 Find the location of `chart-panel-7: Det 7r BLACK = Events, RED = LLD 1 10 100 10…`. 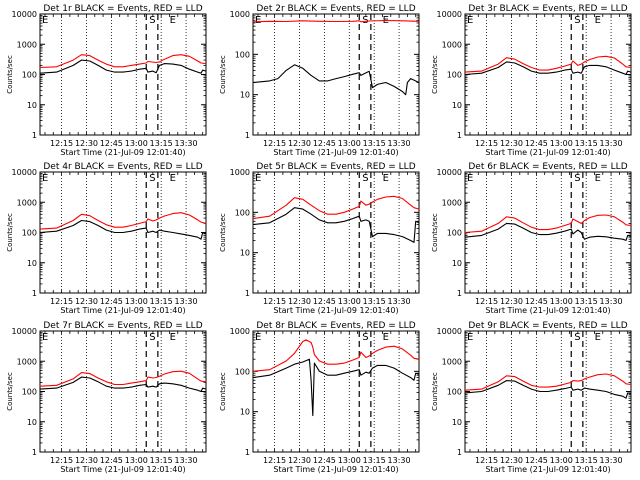

chart-panel-7: Det 7r BLACK = Events, RED = LLD 1 10 100 10… is located at coordinates (106, 397).